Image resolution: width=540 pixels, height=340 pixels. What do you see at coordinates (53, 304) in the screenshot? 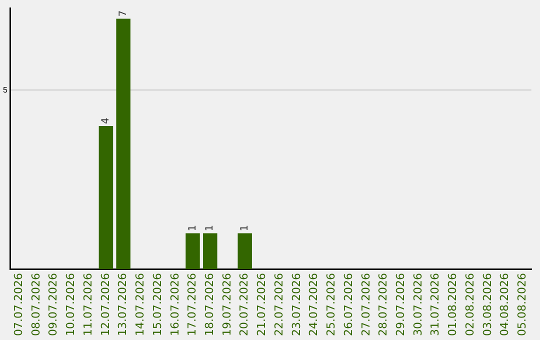
I see `x-tick-label: 09.07.2026` at bounding box center [53, 304].